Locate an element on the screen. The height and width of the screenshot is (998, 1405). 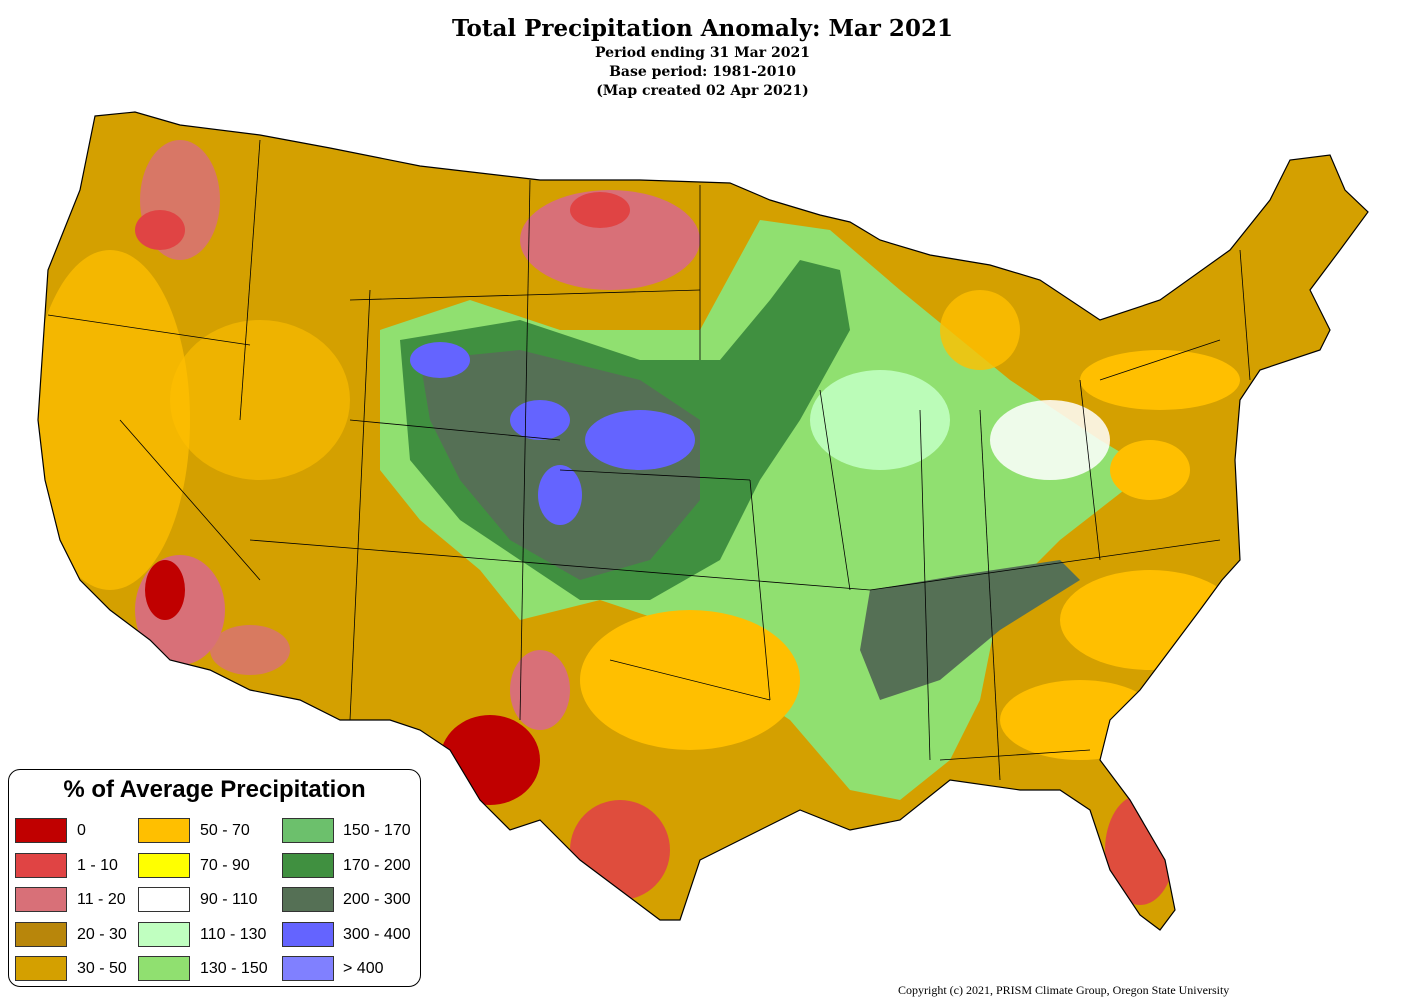
legend-label: 70 - 90 is located at coordinates (225, 865).